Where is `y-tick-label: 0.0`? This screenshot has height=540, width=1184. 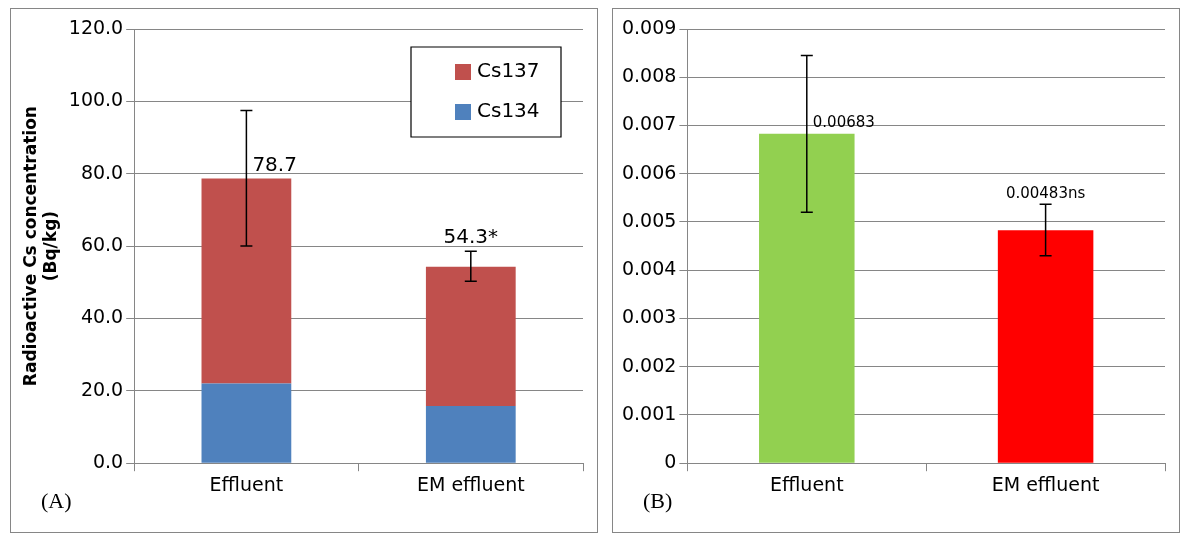 y-tick-label: 0.0 is located at coordinates (108, 461).